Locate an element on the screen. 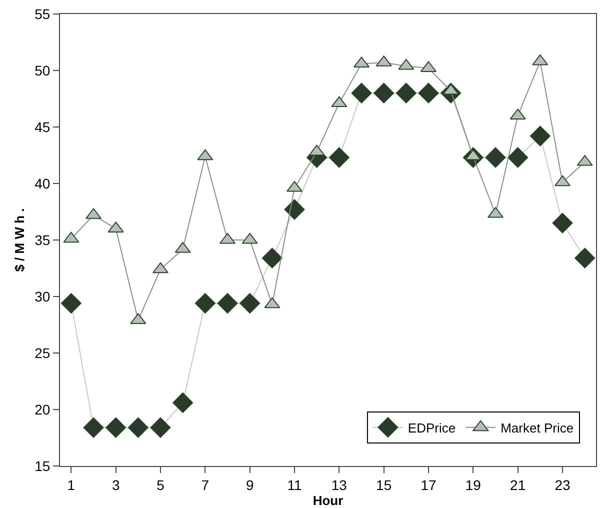 Image resolution: width=600 pixels, height=508 pixels. x-tick-label: 13 is located at coordinates (339, 484).